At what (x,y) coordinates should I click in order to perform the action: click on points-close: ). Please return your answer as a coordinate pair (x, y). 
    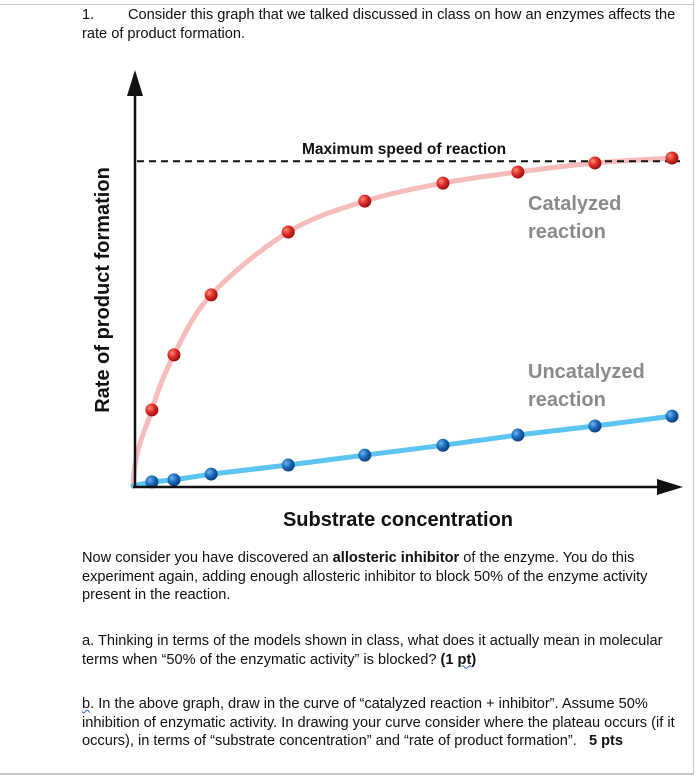
    Looking at the image, I should click on (474, 659).